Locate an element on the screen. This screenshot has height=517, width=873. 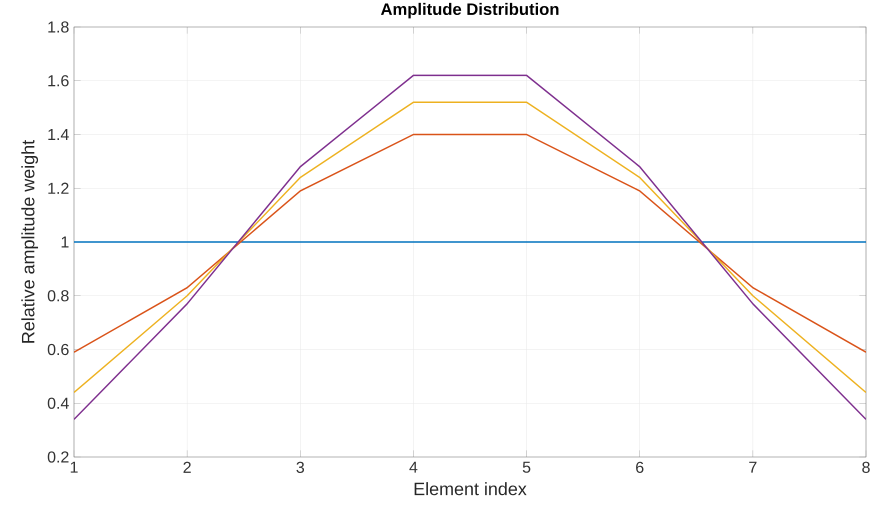
x-tick-label: 4 is located at coordinates (413, 467).